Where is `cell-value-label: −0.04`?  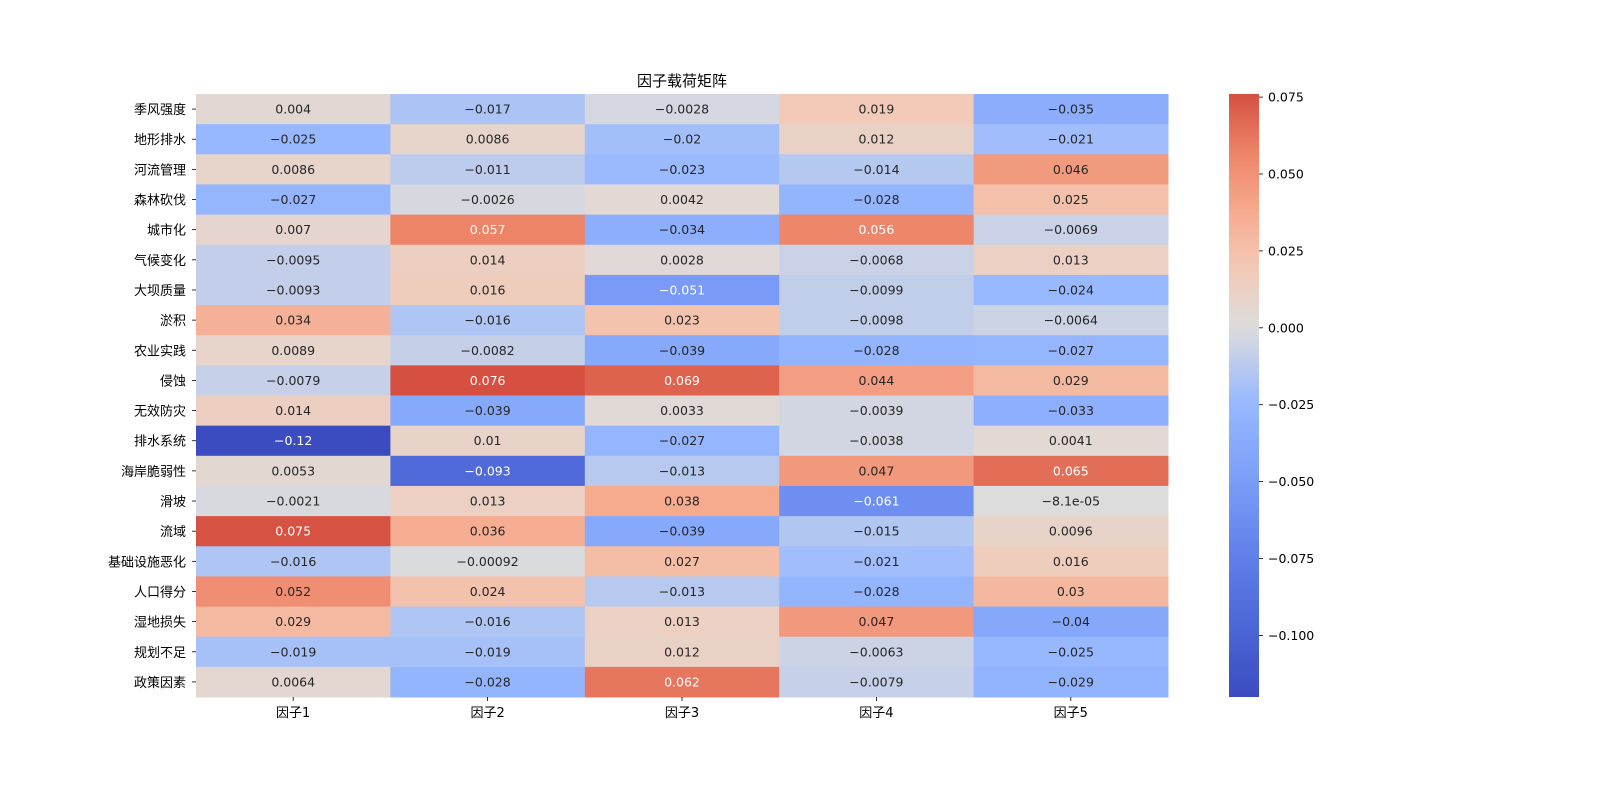 cell-value-label: −0.04 is located at coordinates (1071, 621).